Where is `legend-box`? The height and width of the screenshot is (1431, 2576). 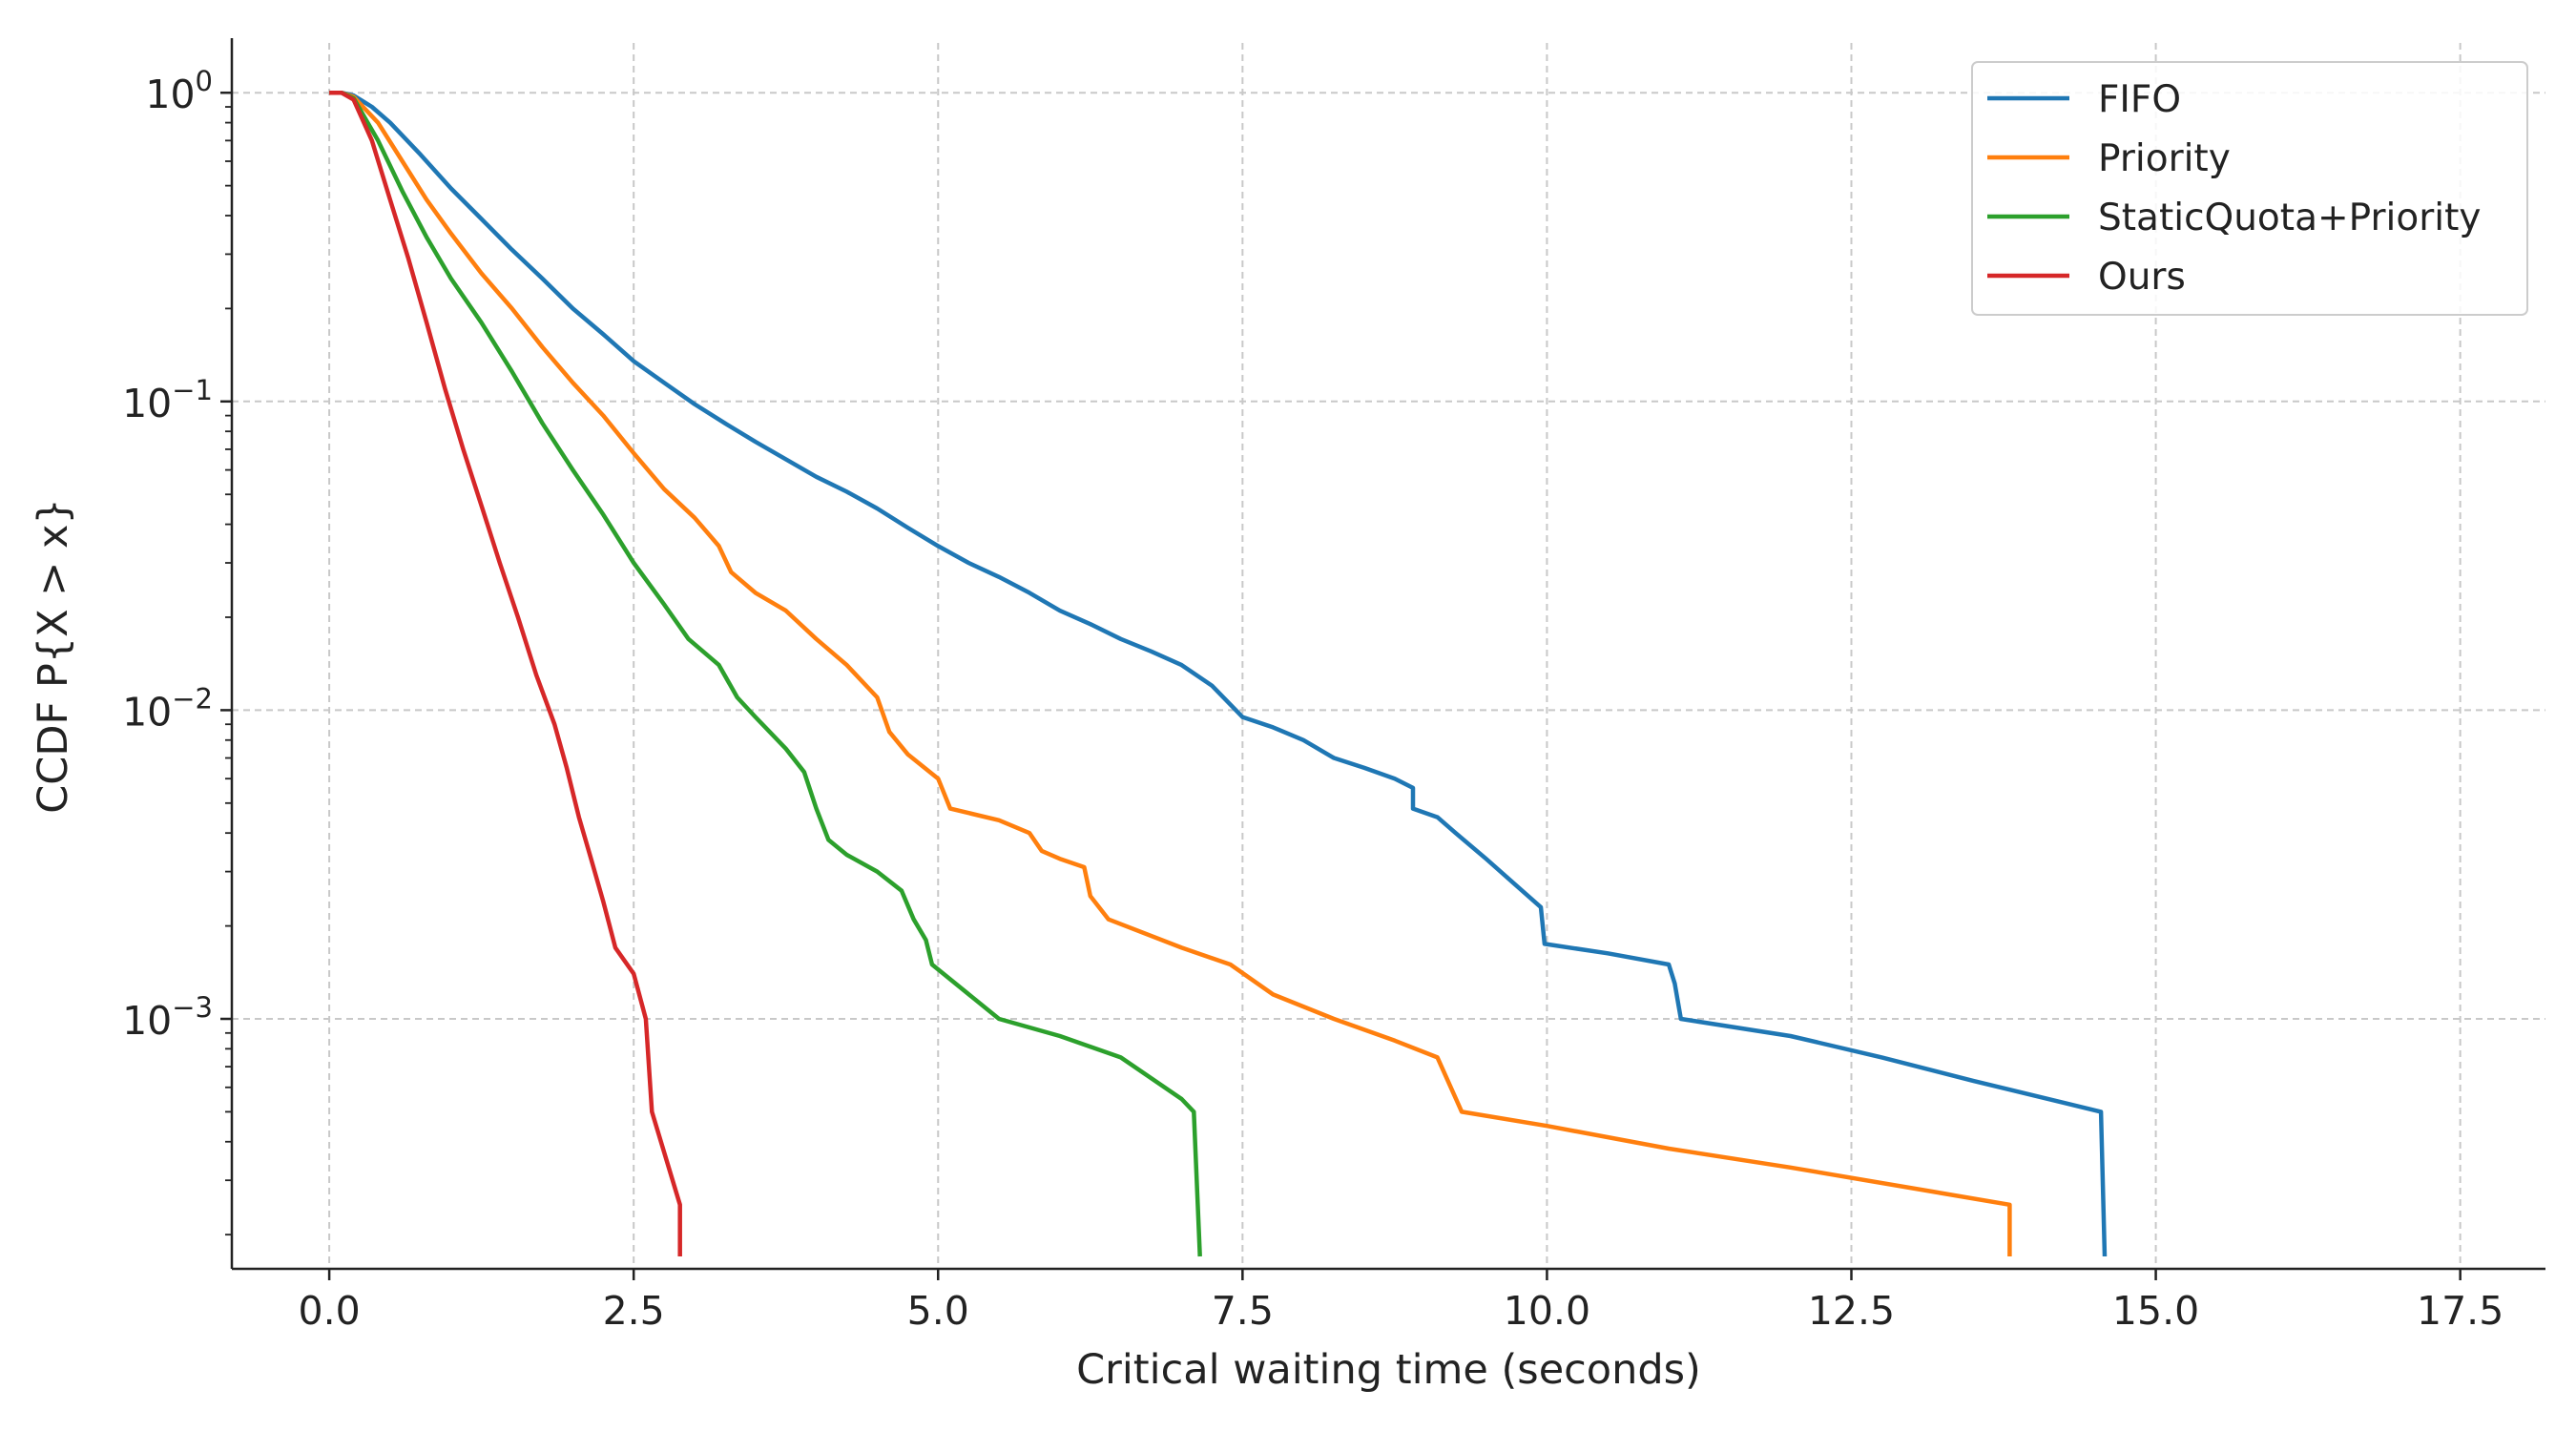
legend-box is located at coordinates (2249, 188).